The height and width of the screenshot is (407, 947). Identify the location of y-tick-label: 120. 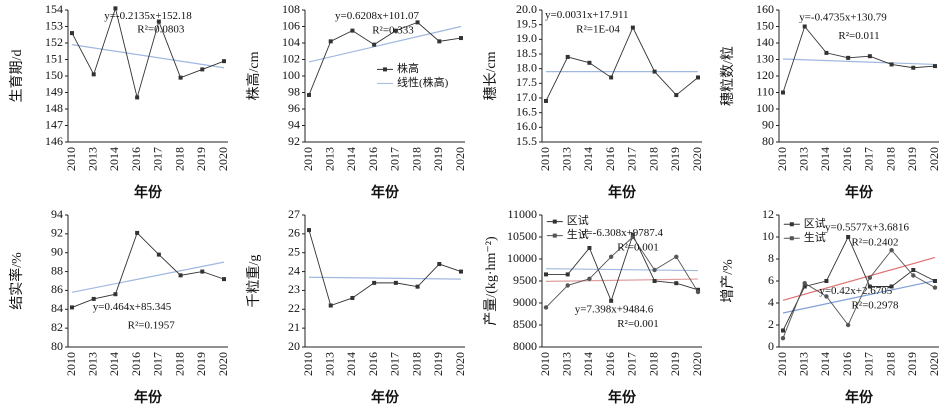
(765, 75).